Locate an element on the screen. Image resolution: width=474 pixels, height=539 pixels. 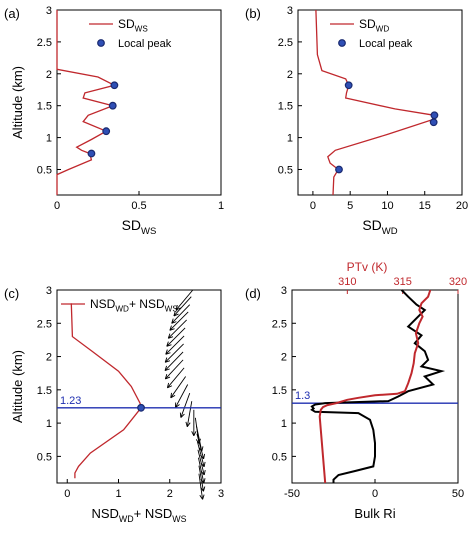
reference-line-label: 1.23 is located at coordinates (70, 401).